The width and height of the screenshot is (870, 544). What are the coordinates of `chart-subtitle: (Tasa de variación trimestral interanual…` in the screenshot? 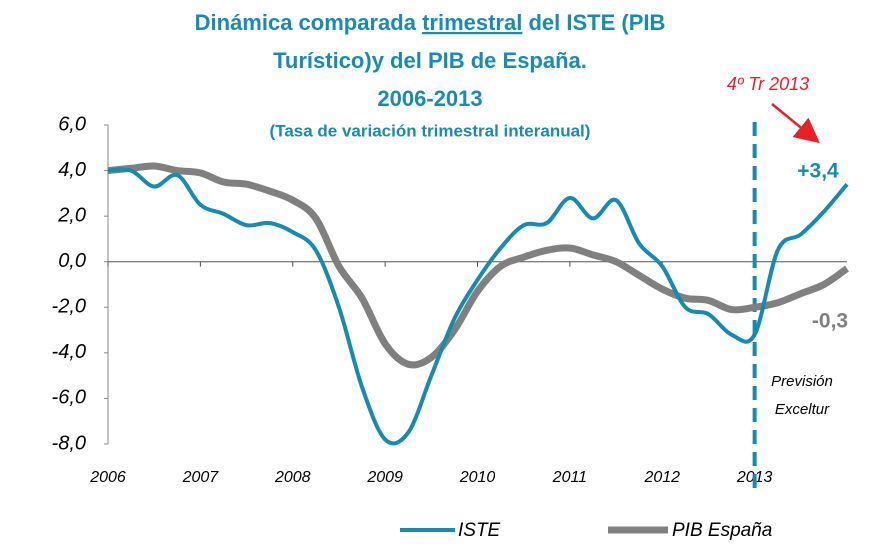 It's located at (430, 130).